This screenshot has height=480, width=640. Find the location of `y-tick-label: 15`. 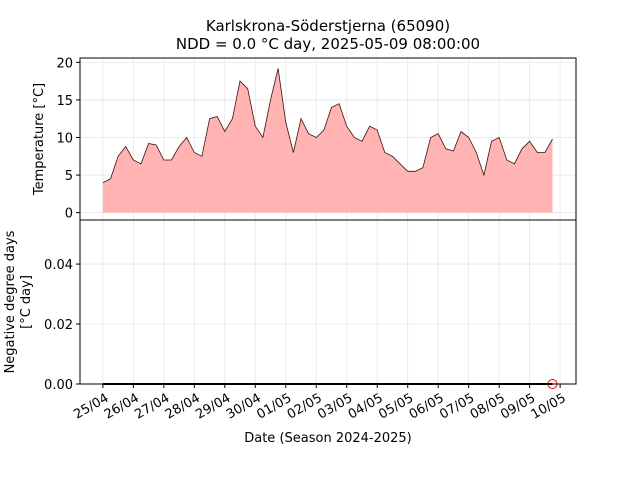

y-tick-label: 15 is located at coordinates (64, 101).